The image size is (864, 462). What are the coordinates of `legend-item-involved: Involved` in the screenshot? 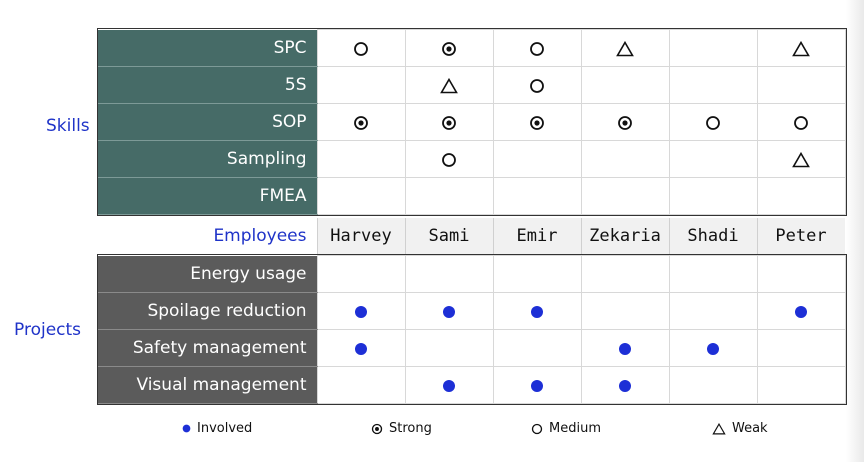 It's located at (217, 428).